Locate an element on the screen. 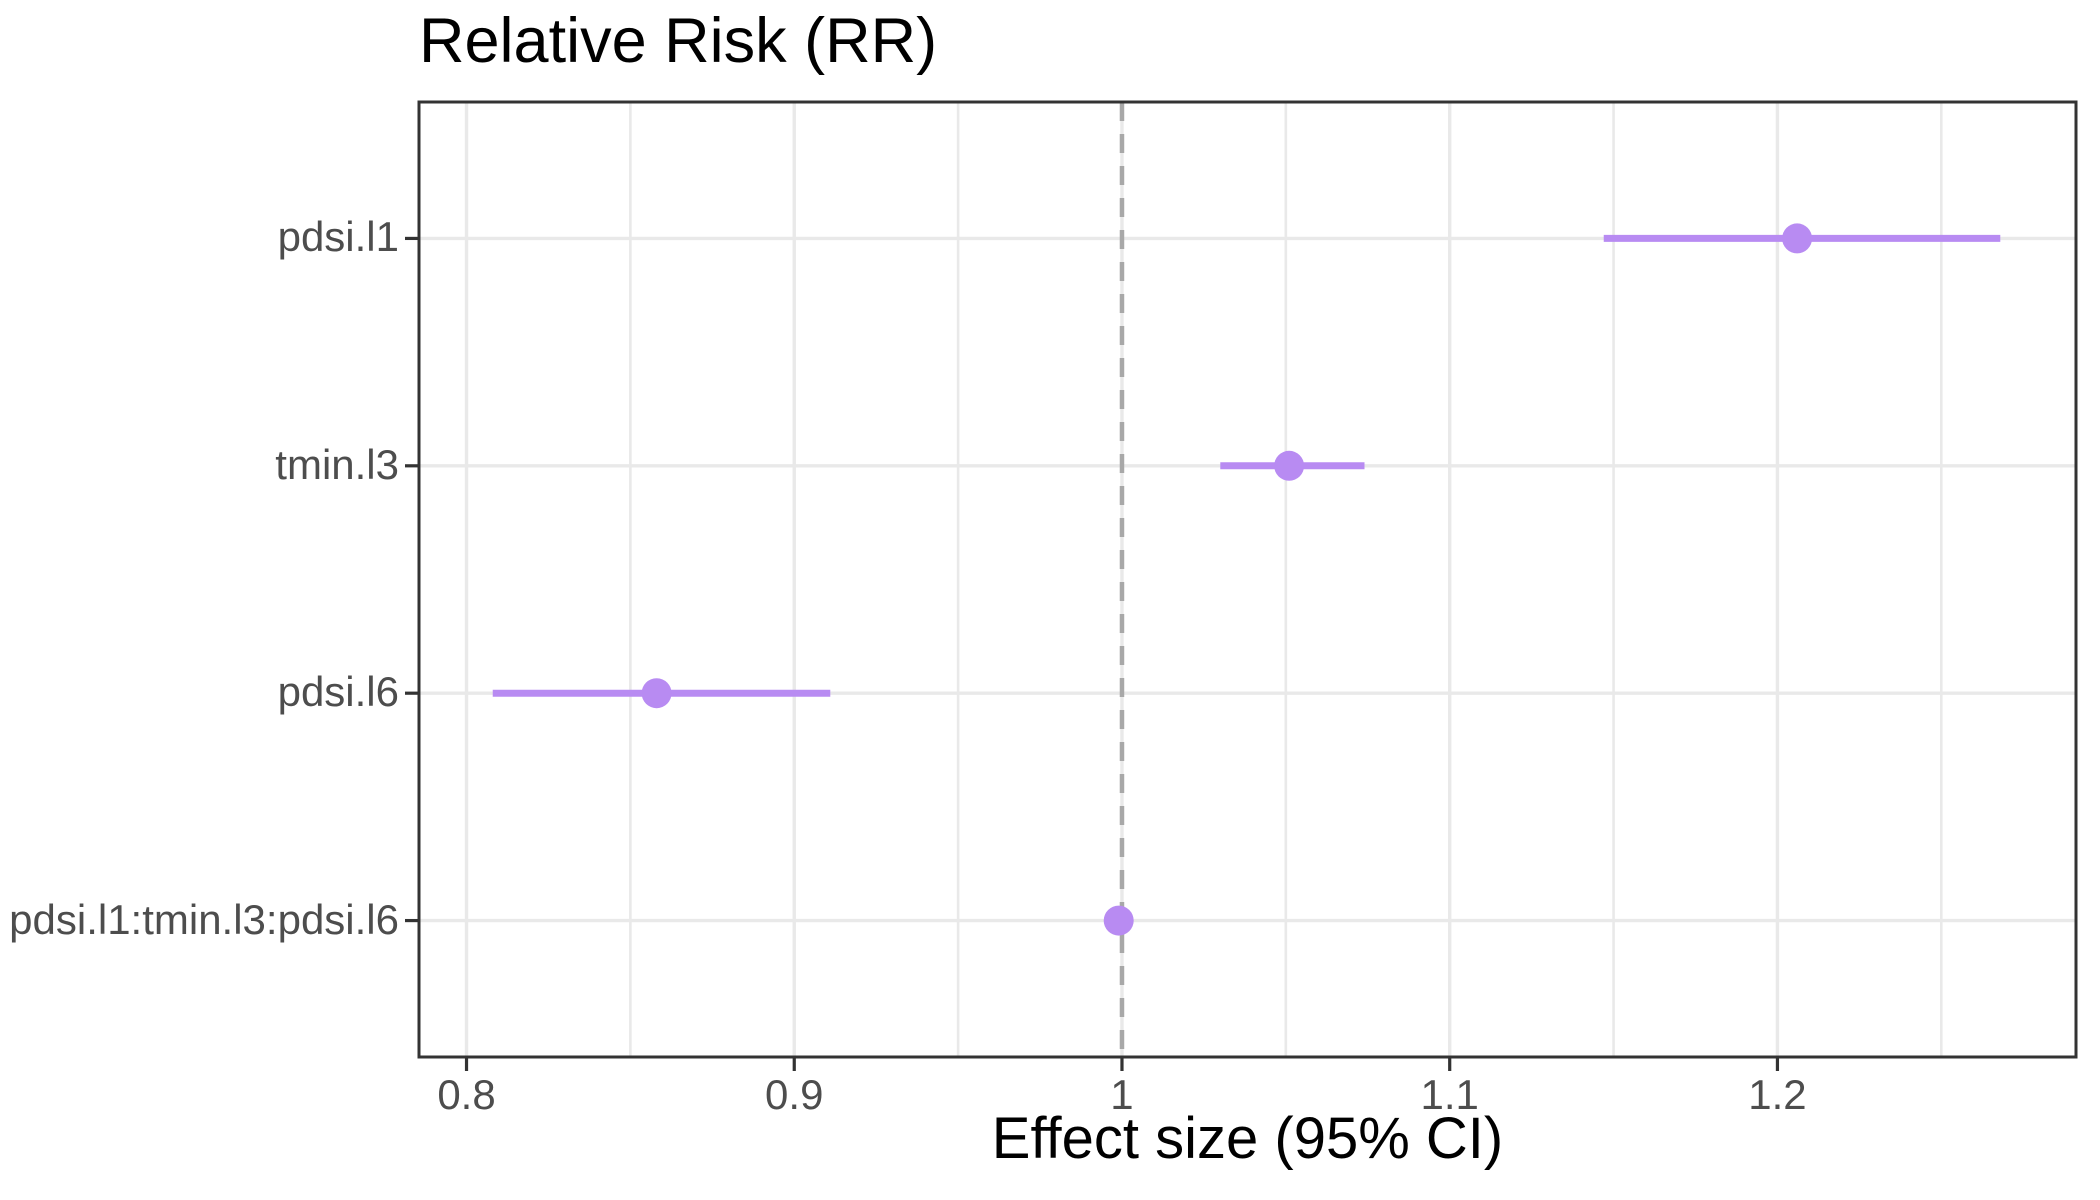  x-tick-label: 1 is located at coordinates (1122, 1094).